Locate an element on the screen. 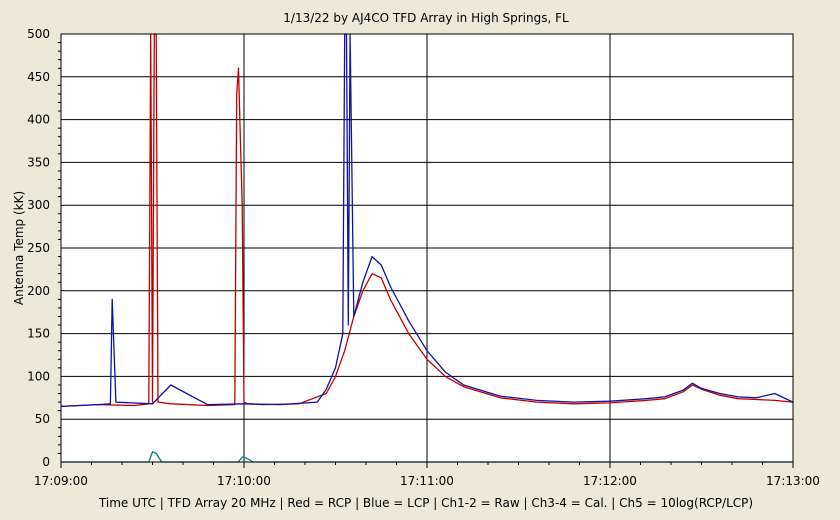 The width and height of the screenshot is (840, 520). x-tick-labels: 17:09:00 17:10:00 17:11:00 17:12:00 17:13:00 is located at coordinates (427, 481).